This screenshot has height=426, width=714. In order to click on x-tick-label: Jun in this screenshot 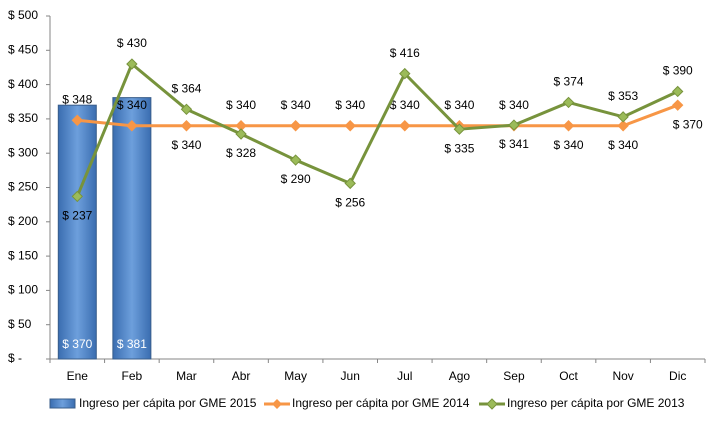, I will do `click(350, 376)`.